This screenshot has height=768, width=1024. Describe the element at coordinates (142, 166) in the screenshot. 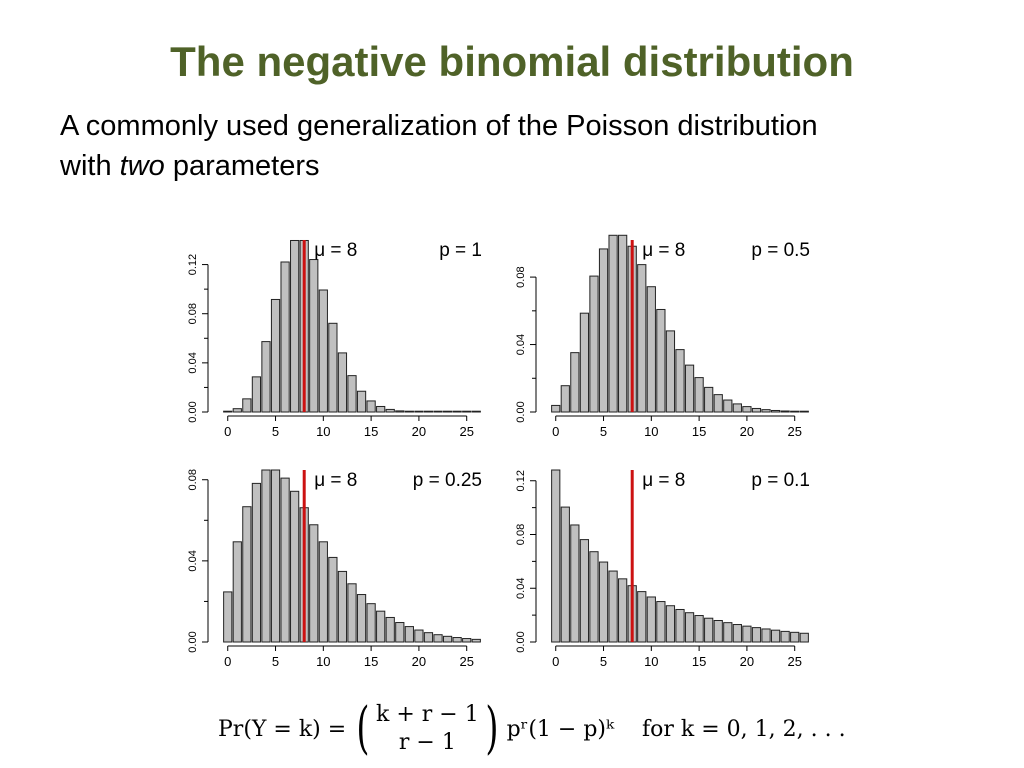

I see `subtitle-emphasis: two` at that location.